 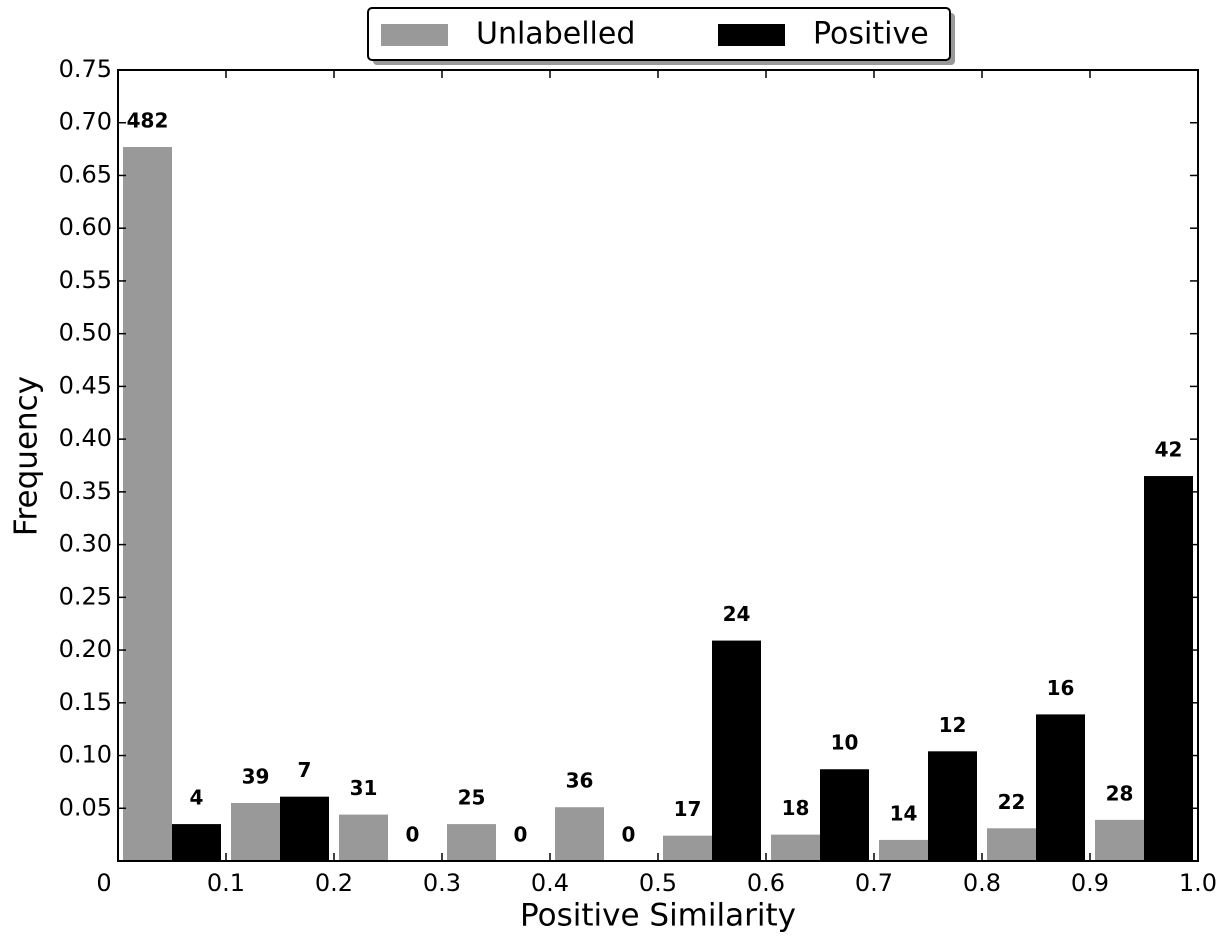 I want to click on value-label: 7, so click(x=305, y=770).